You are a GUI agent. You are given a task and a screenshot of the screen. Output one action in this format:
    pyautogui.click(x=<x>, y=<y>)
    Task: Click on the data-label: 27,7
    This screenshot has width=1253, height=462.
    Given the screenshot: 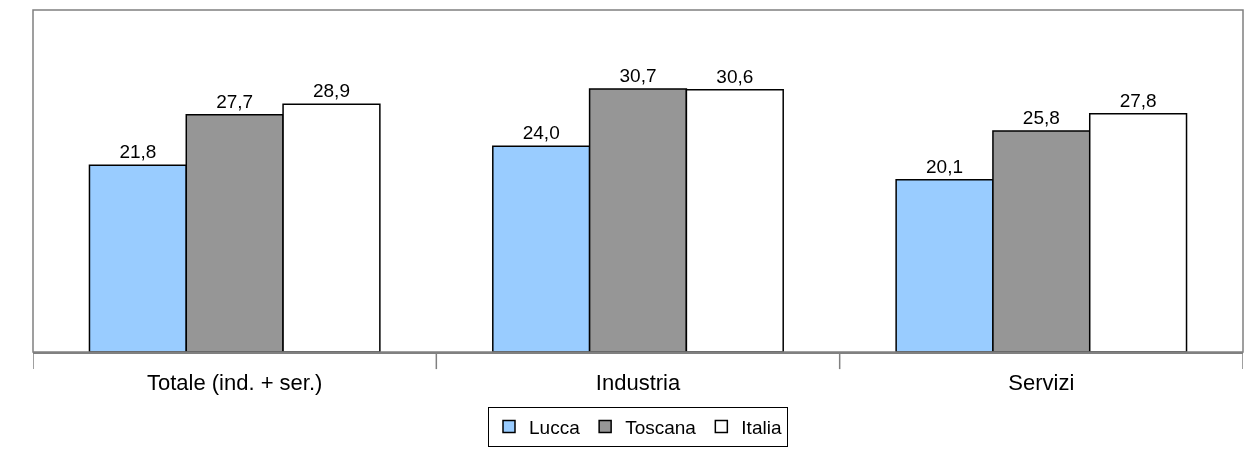 What is the action you would take?
    pyautogui.click(x=235, y=101)
    